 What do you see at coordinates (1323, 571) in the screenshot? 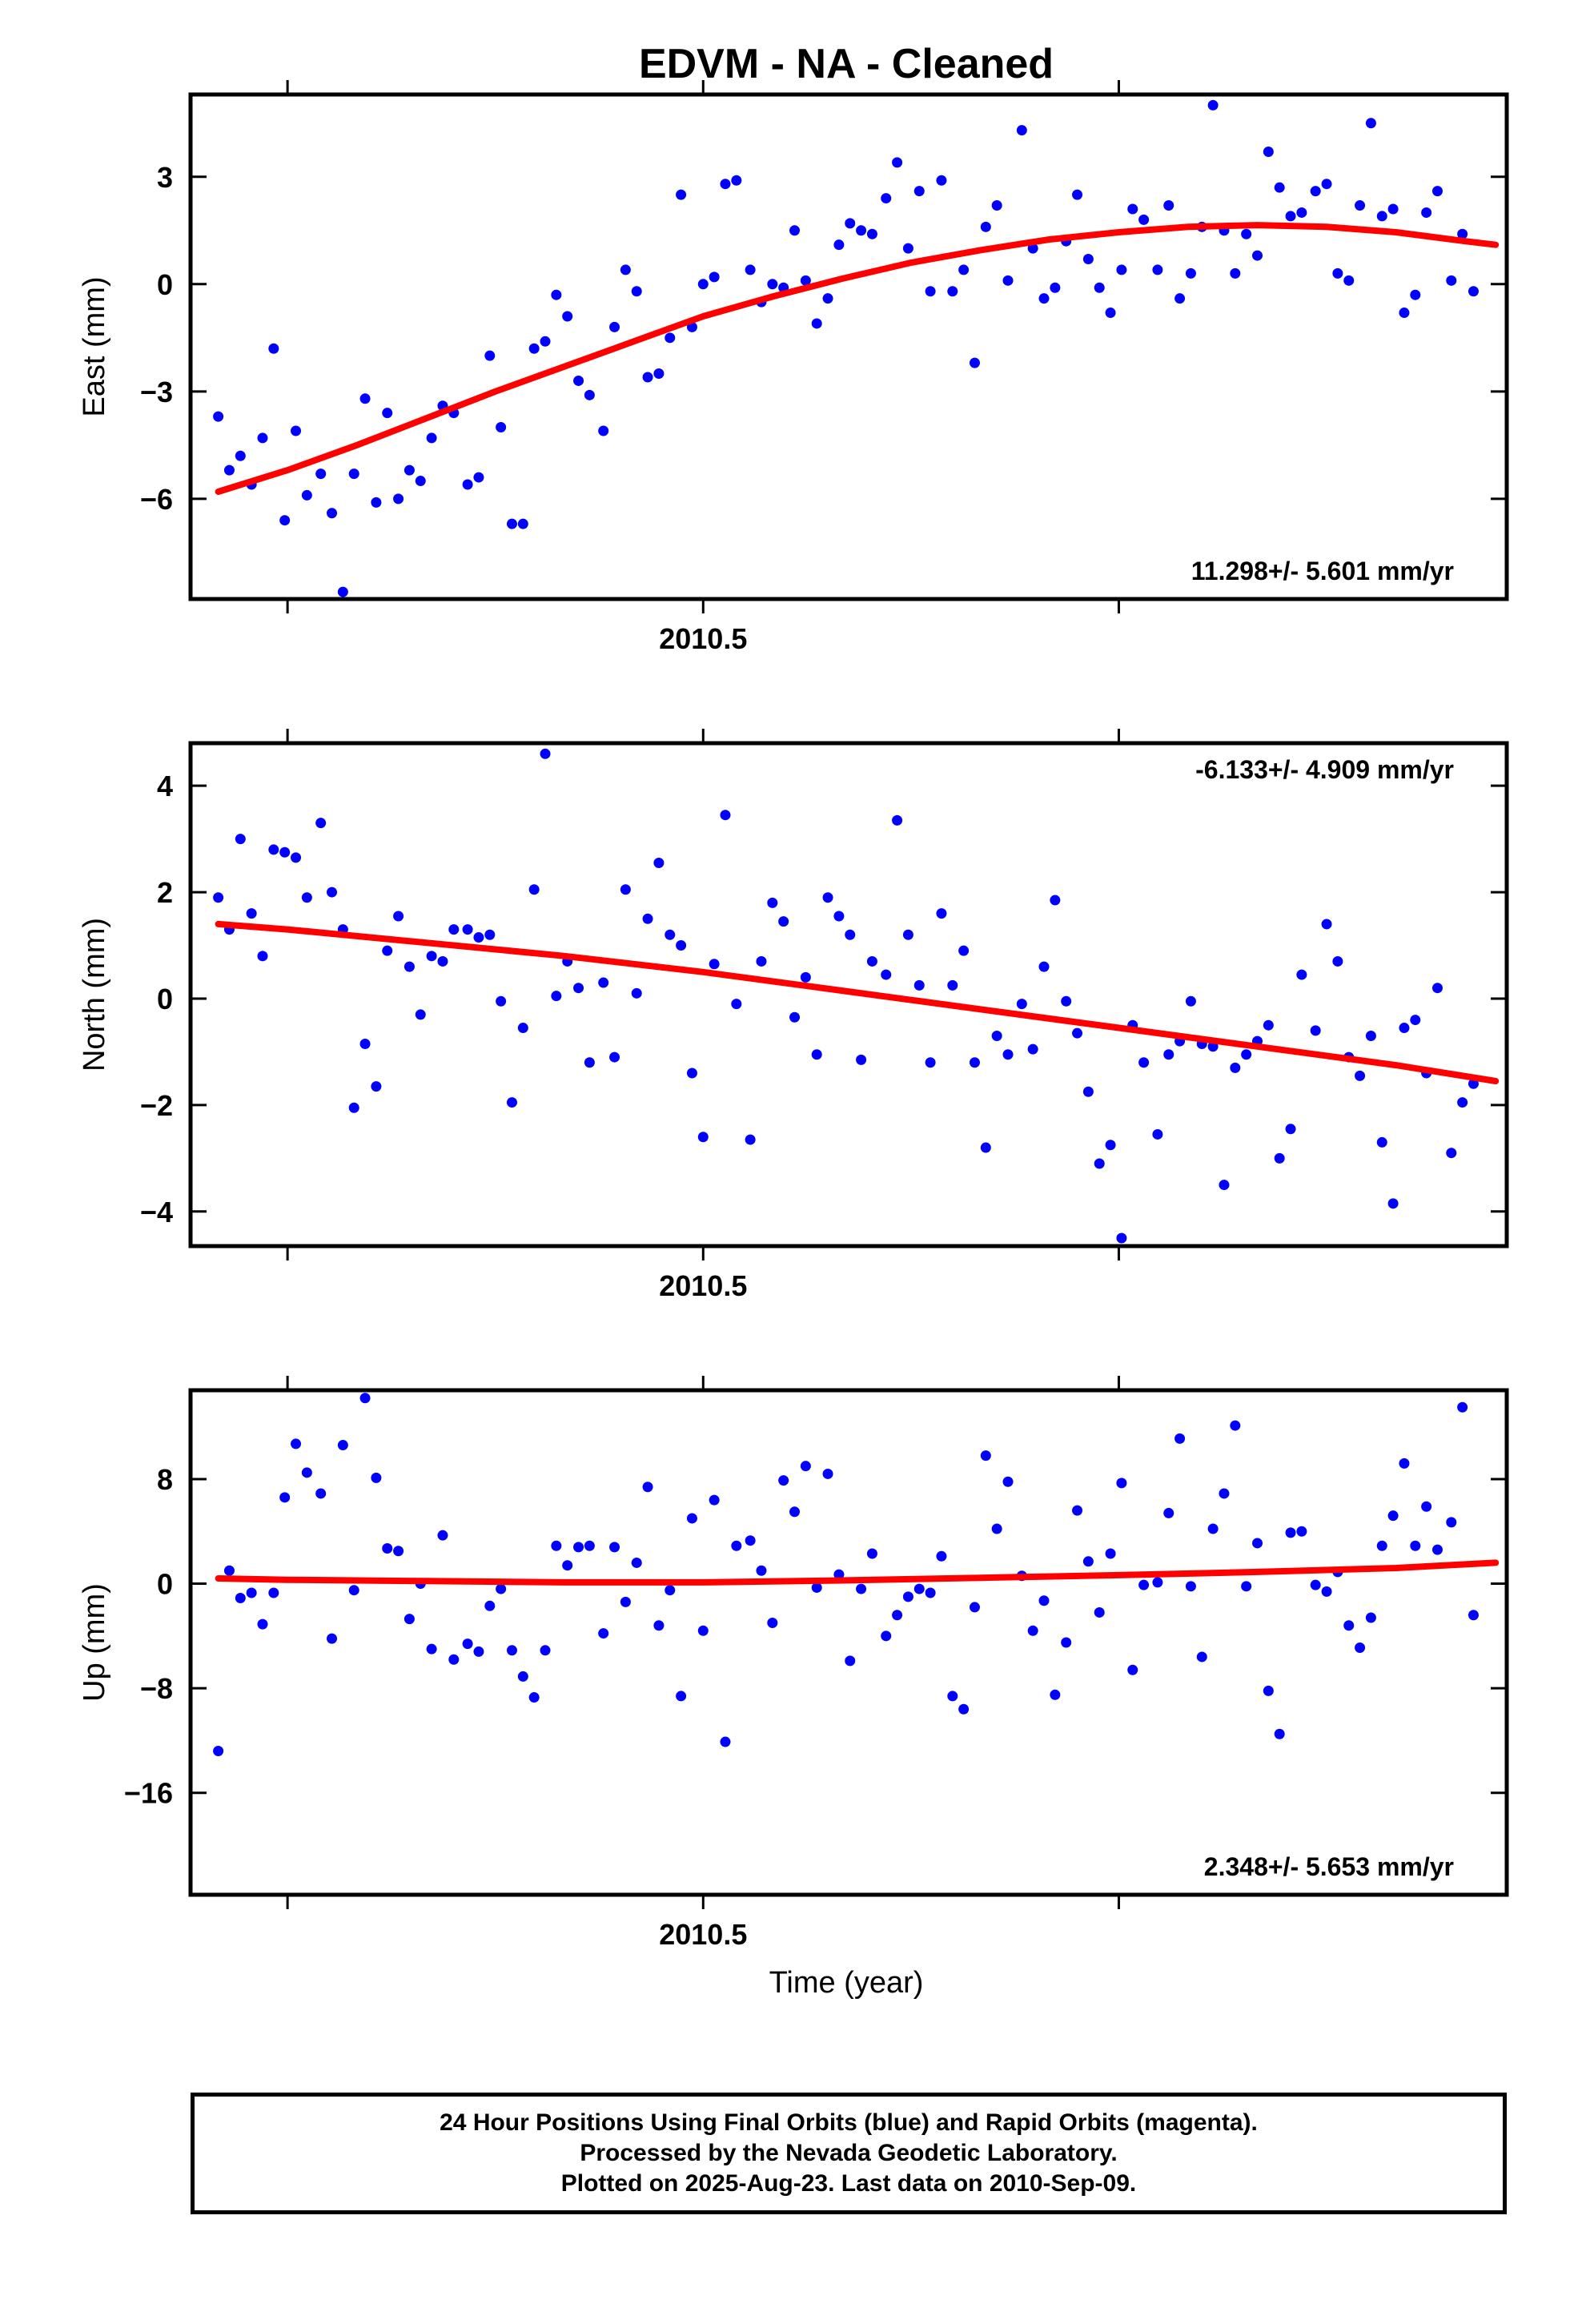
I see `east-rate-label: 11.298+/- 5.601 mm/yr` at bounding box center [1323, 571].